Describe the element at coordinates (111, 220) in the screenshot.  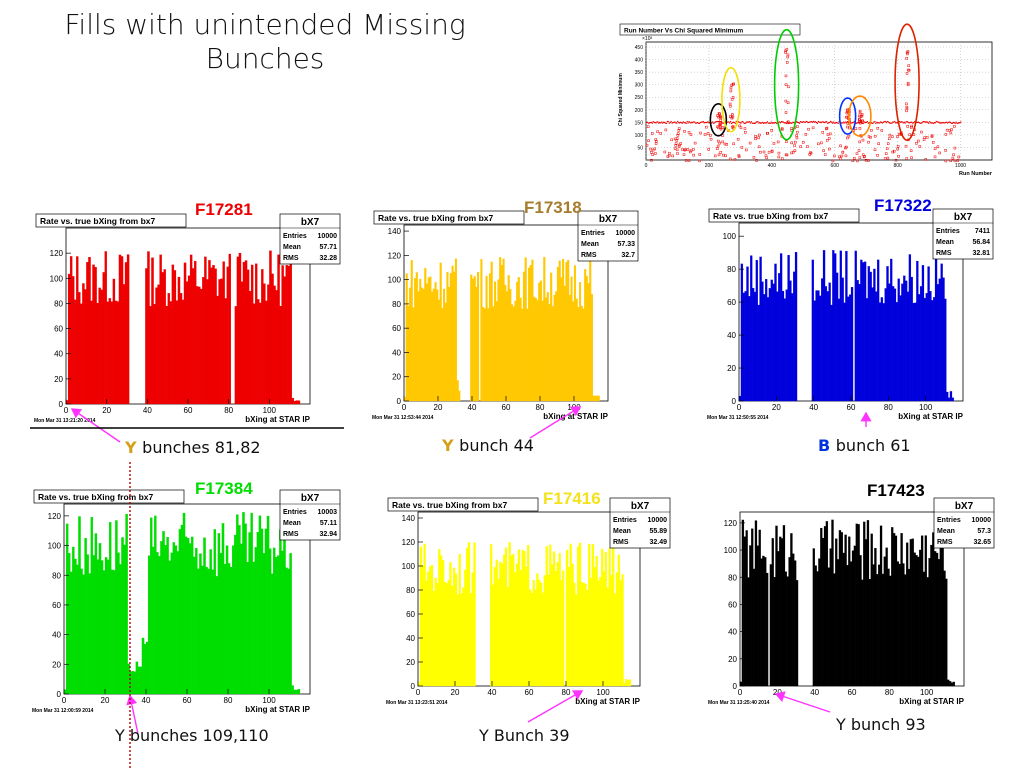
I see `histogram-title-box` at that location.